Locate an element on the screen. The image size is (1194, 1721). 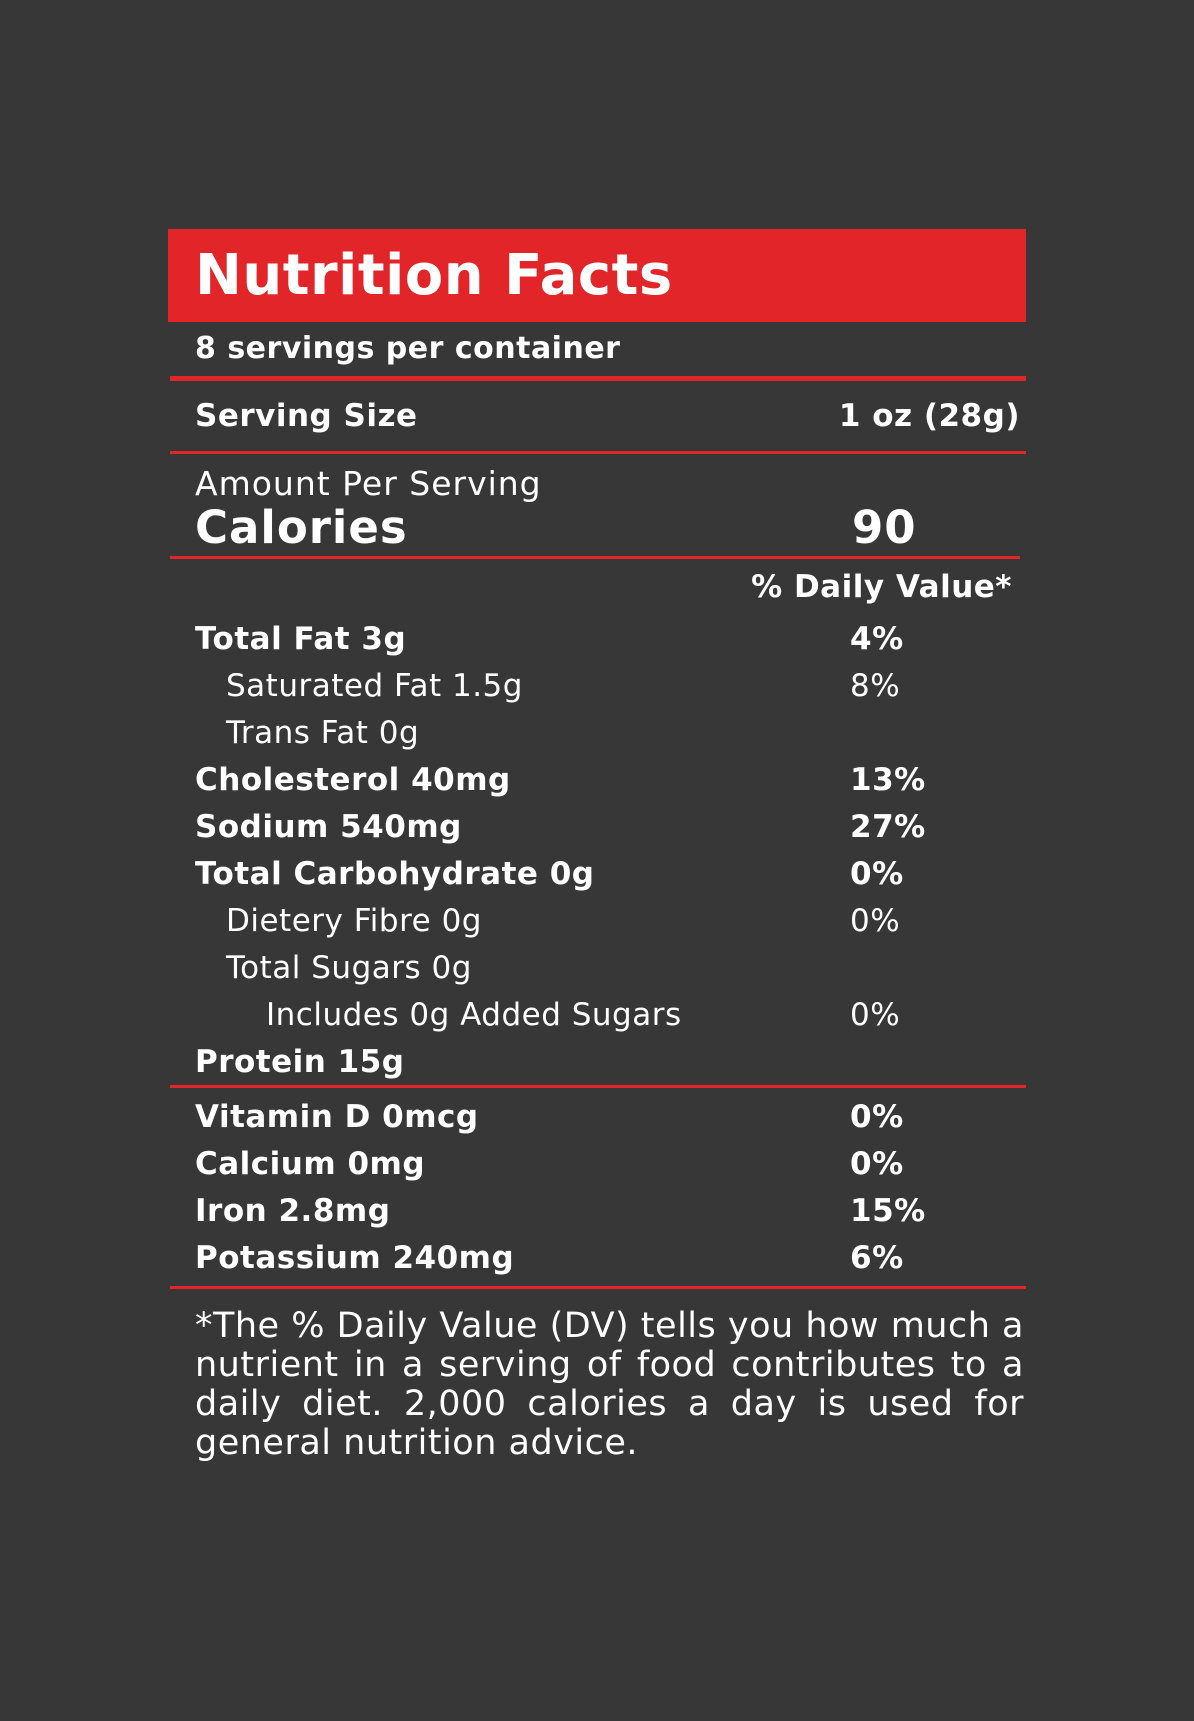
nutrient-name: Saturated Fat 1.5g is located at coordinates (374, 685).